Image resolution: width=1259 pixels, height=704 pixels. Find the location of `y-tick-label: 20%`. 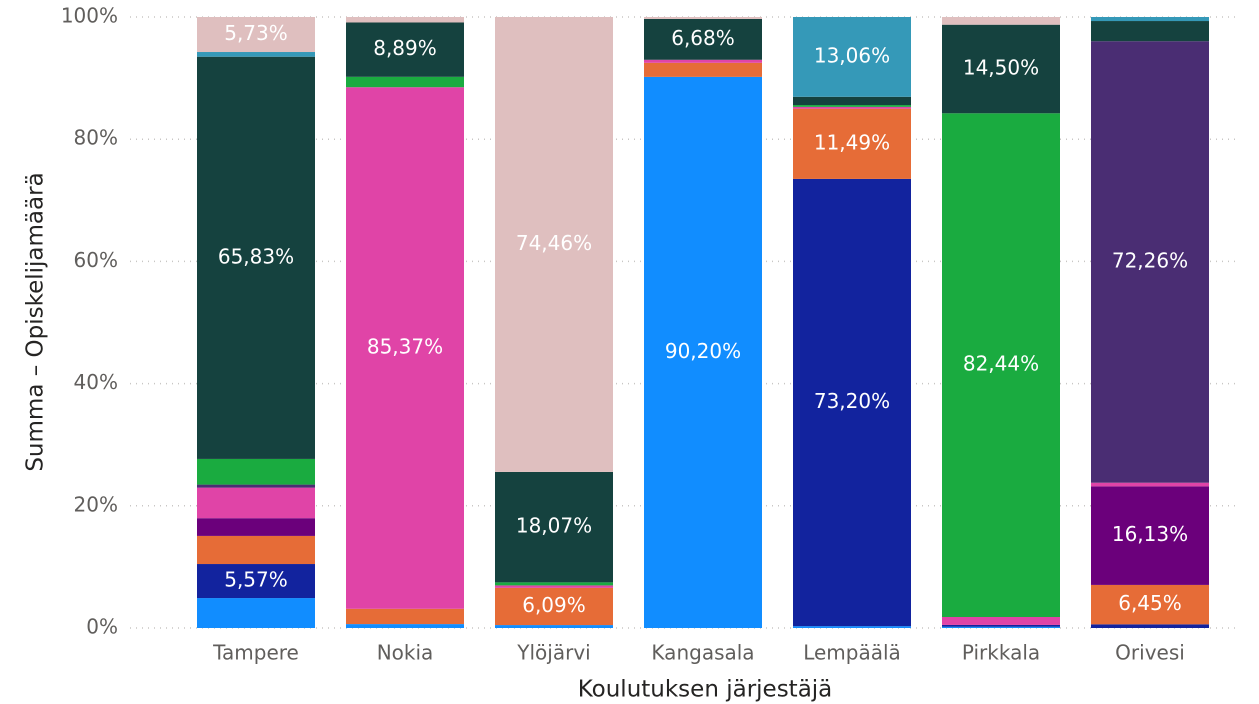

y-tick-label: 20% is located at coordinates (96, 504).